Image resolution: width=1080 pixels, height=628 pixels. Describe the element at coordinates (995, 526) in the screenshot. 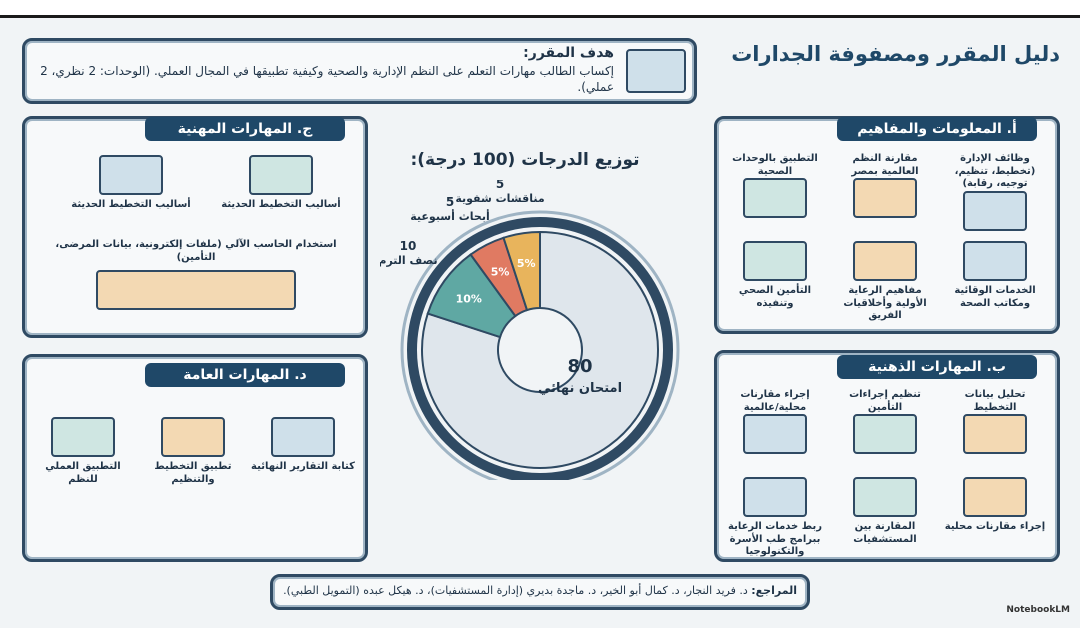

I see `item-label: إجراء مقارنات محلية` at that location.